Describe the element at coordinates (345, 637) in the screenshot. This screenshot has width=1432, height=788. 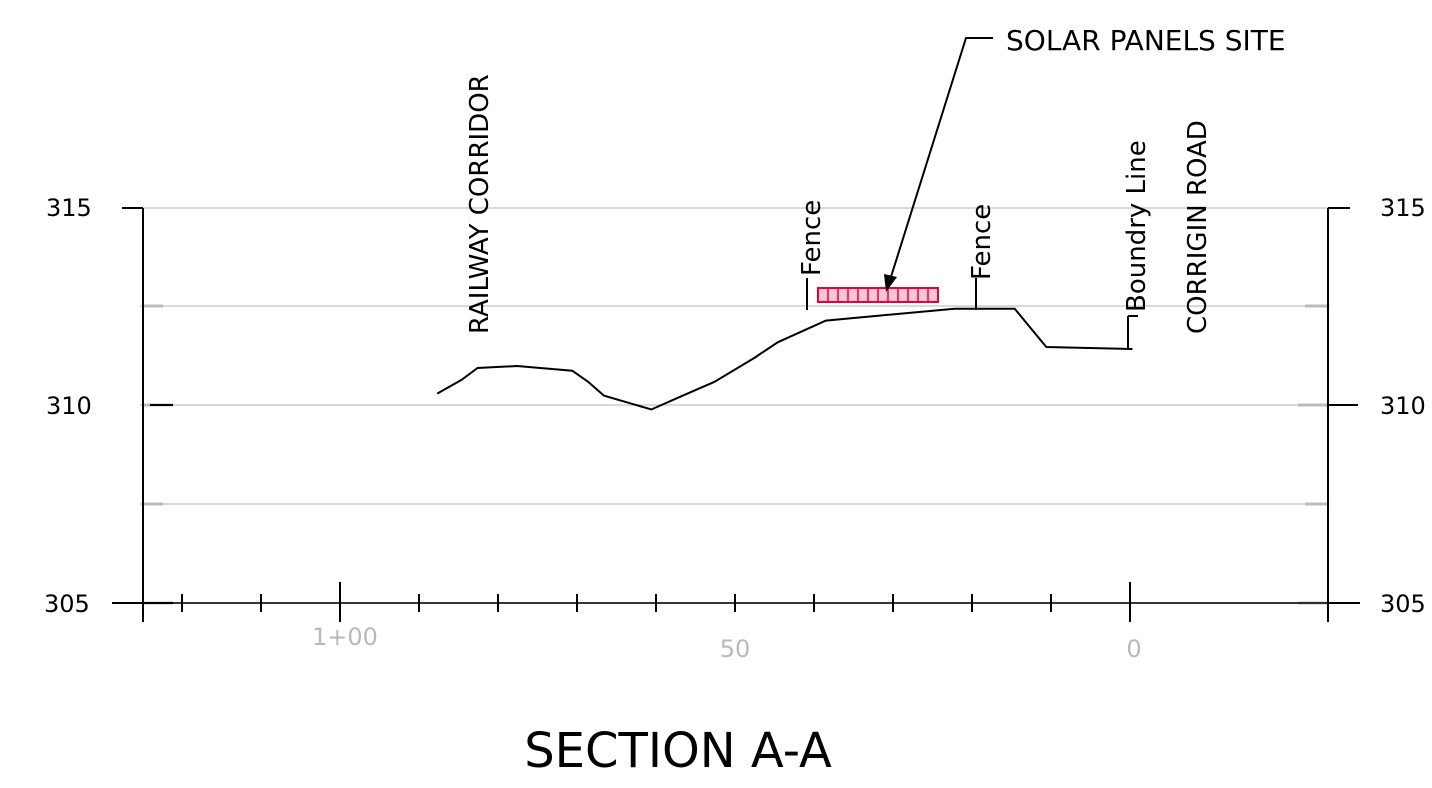
I see `chainage-label-100: 1+00` at that location.